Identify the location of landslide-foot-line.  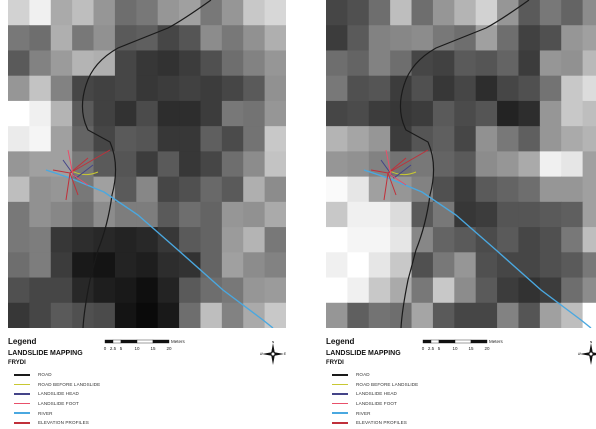
(396, 167).